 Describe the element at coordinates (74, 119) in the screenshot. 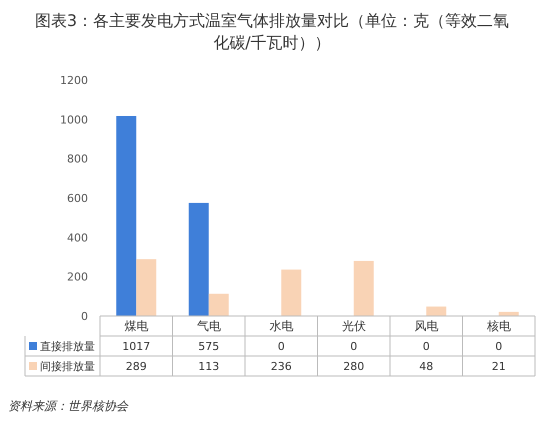

I see `y-tick-label: 1000` at that location.